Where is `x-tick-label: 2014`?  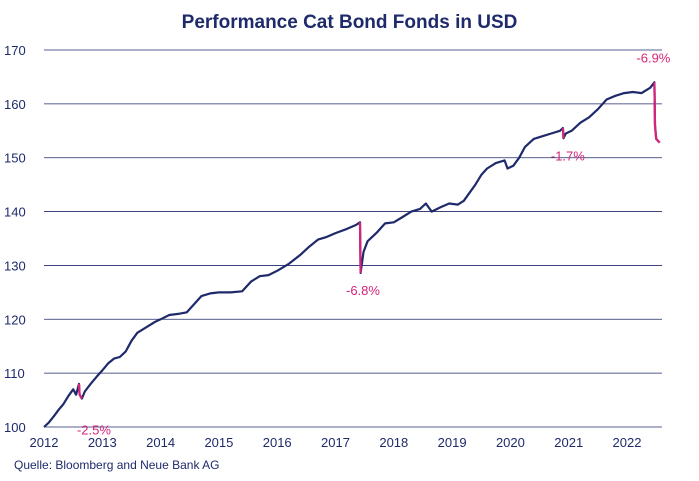 x-tick-label: 2014 is located at coordinates (160, 442).